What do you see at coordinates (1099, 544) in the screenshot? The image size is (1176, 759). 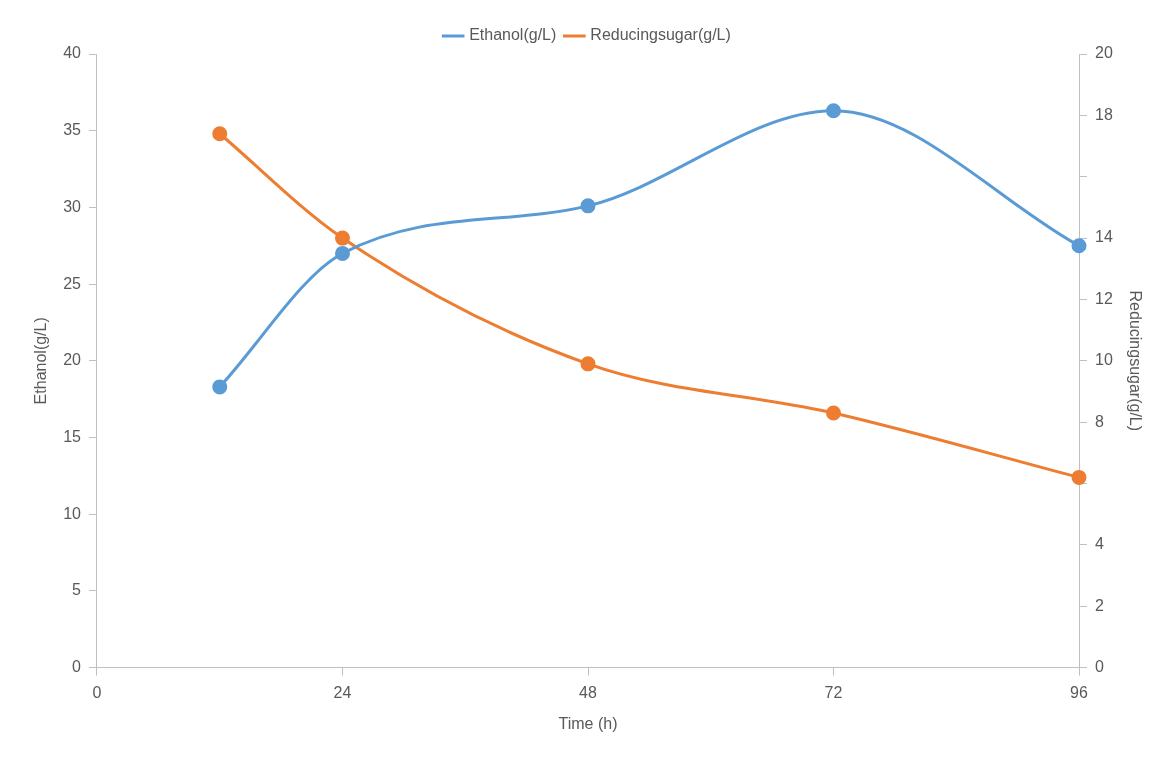 I see `y2-tick-label: 4` at bounding box center [1099, 544].